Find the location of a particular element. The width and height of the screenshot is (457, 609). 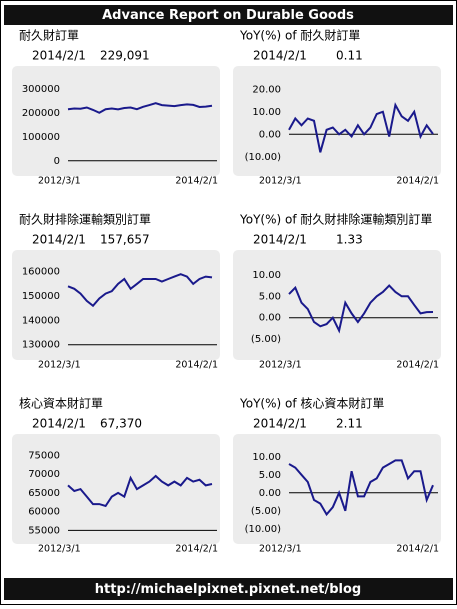

chart-title: 耐久財訂單 is located at coordinates (49, 35).